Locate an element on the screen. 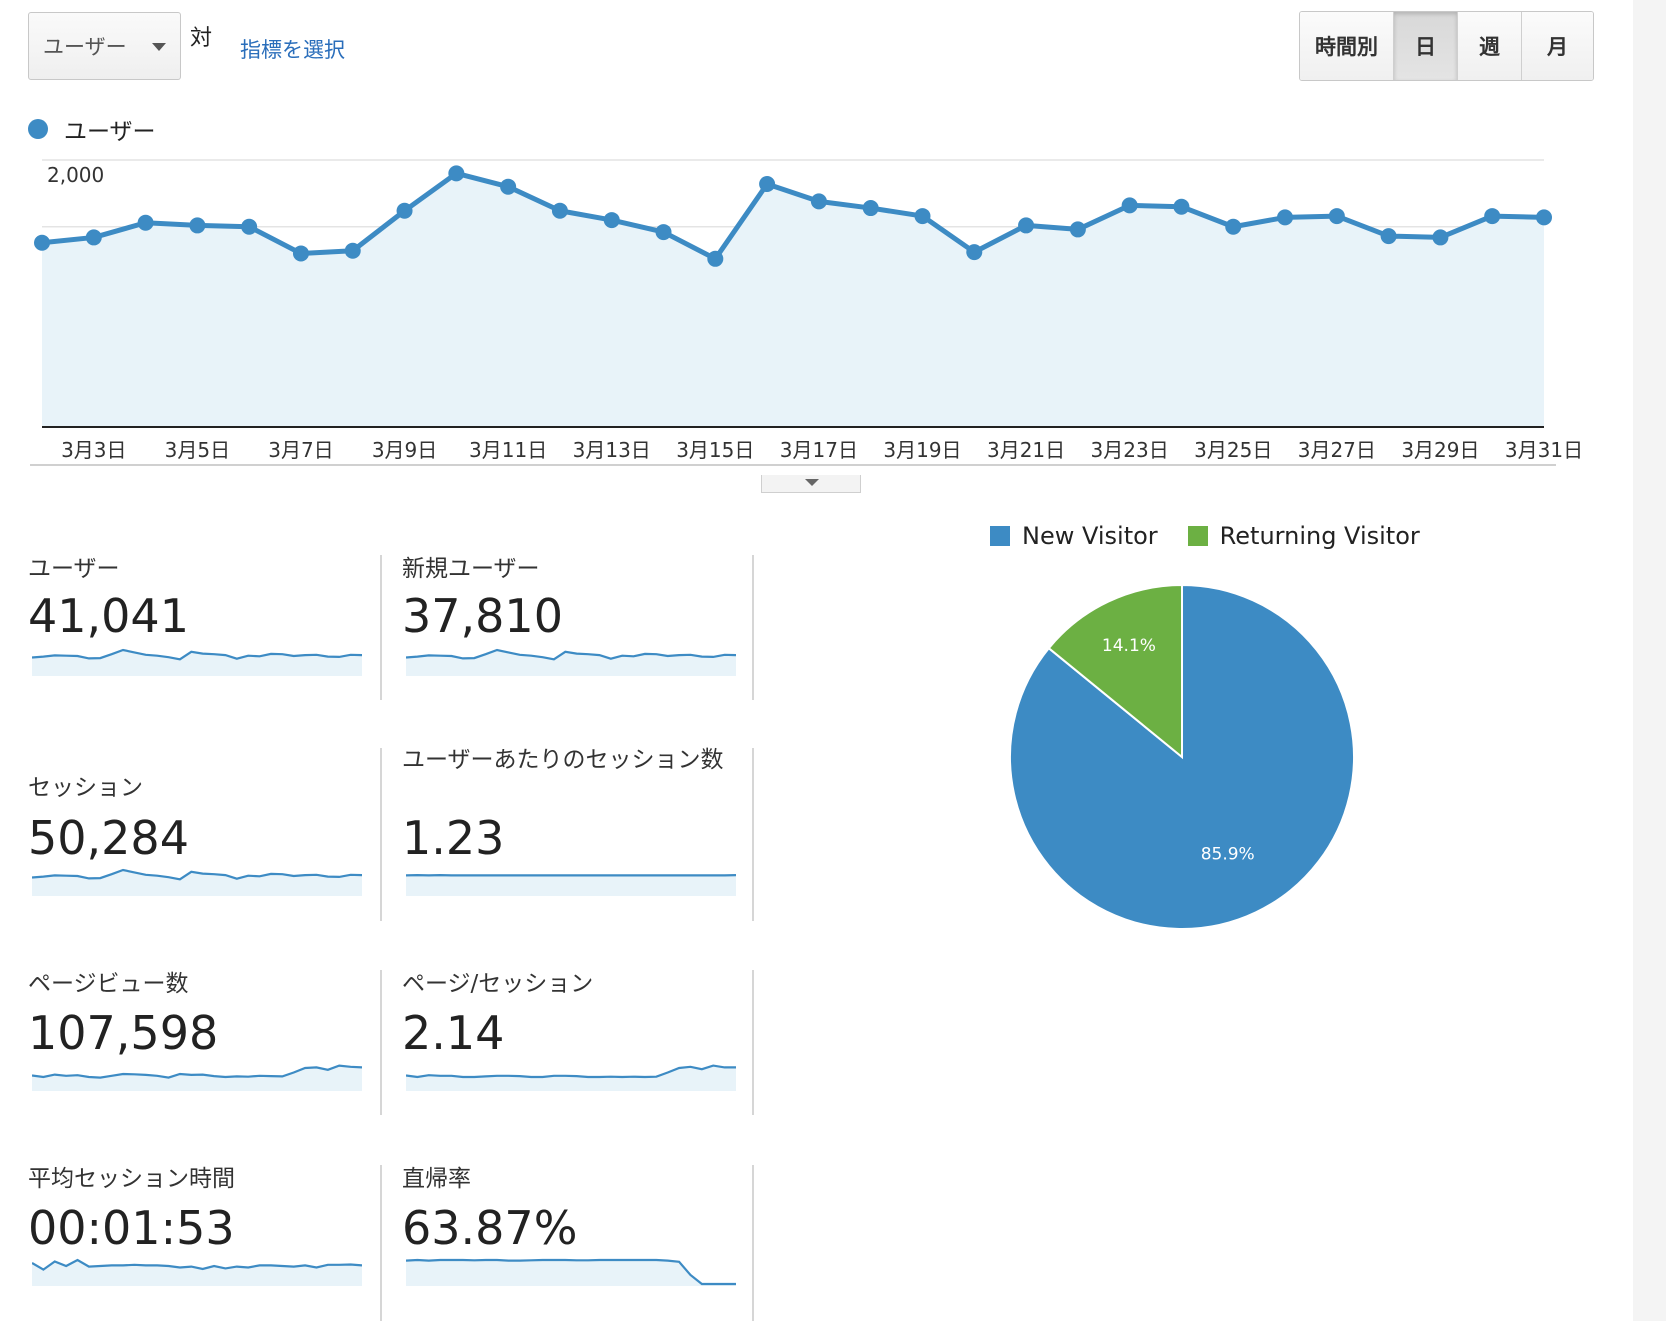 Image resolution: width=1666 pixels, height=1321 pixels. metric-label: ユーザー is located at coordinates (74, 569).